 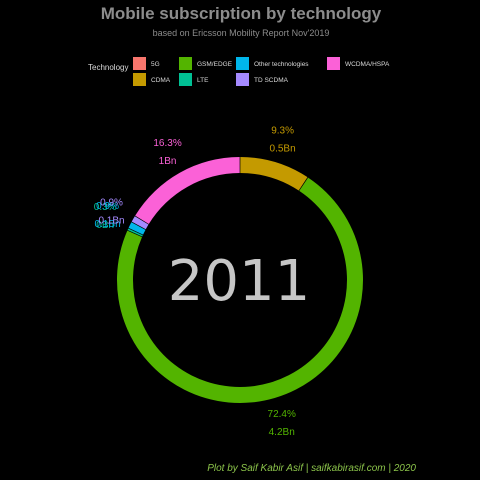 What do you see at coordinates (161, 80) in the screenshot?
I see `legend-label-cdma: CDMA` at bounding box center [161, 80].